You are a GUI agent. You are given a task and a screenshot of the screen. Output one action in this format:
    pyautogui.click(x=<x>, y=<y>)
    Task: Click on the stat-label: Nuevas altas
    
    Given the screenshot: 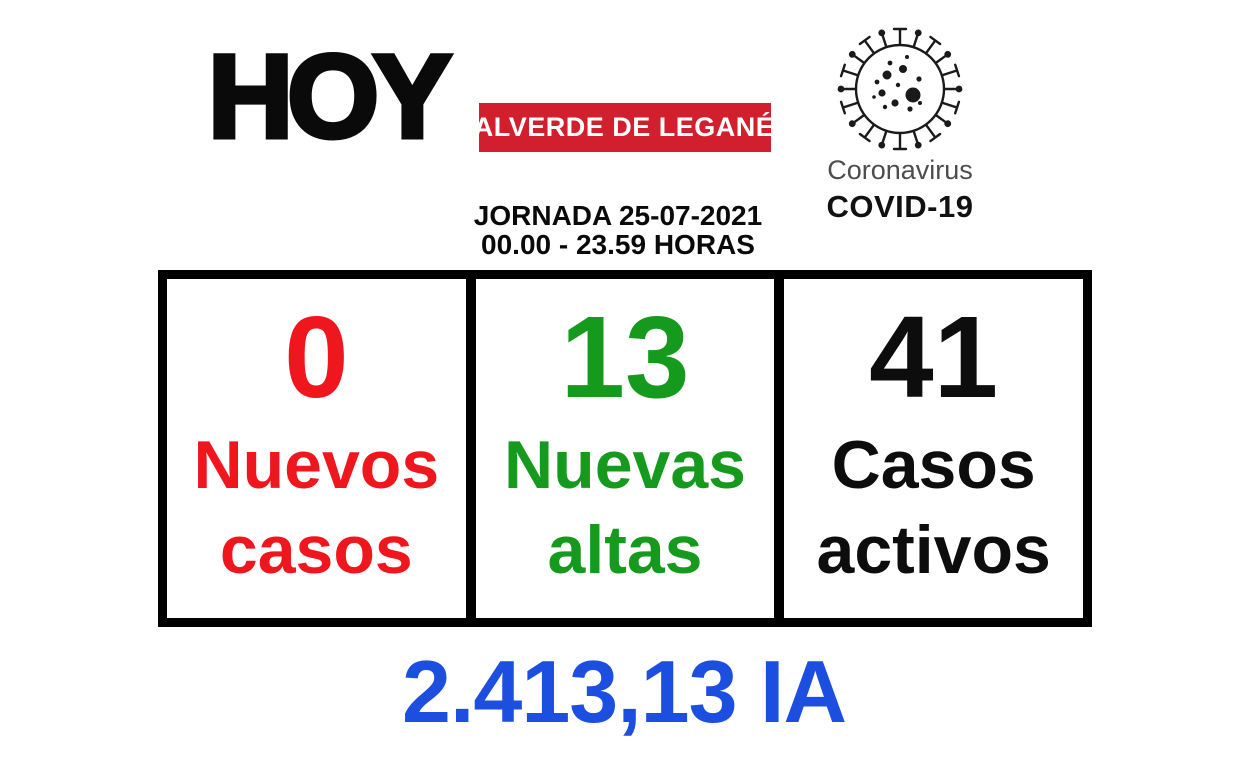 What is the action you would take?
    pyautogui.click(x=625, y=507)
    